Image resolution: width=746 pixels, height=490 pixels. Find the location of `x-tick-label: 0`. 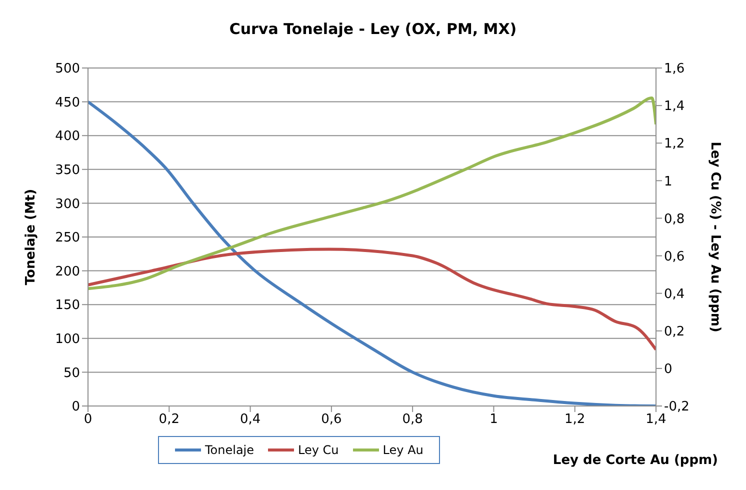

x-tick-label: 0 is located at coordinates (88, 420).